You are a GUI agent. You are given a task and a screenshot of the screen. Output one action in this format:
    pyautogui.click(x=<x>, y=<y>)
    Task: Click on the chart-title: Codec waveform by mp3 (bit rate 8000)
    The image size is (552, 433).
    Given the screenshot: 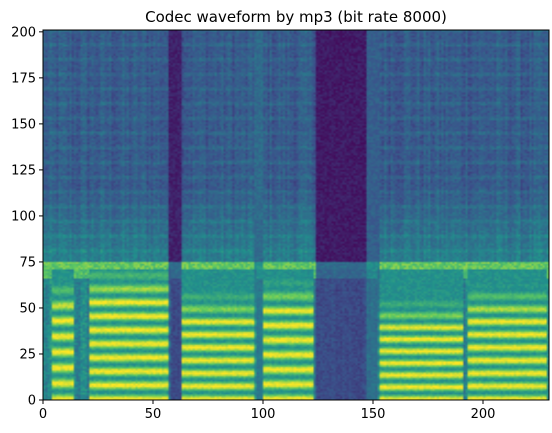 What is the action you would take?
    pyautogui.click(x=296, y=17)
    